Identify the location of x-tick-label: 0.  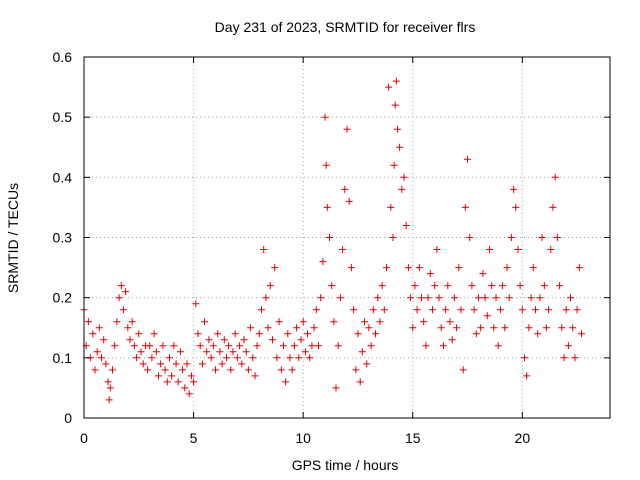
(84, 438).